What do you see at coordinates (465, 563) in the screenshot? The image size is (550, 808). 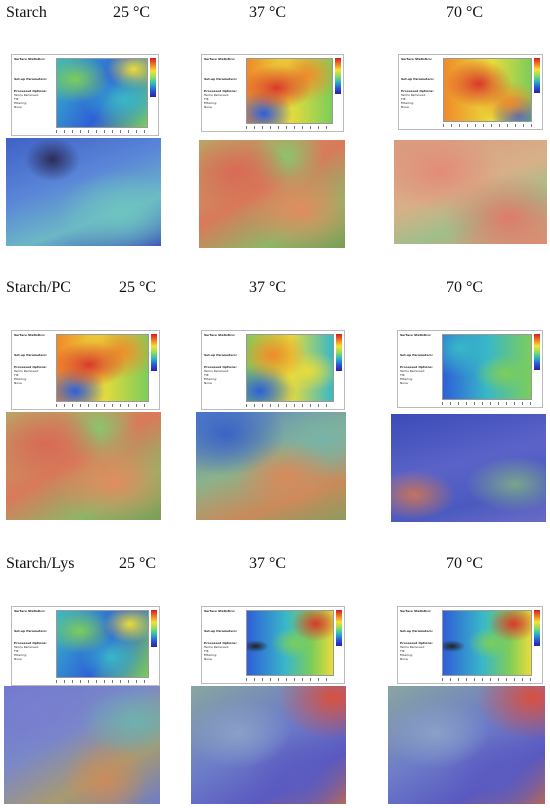 I see `temp-label-starch-lys-70: 70 °C` at bounding box center [465, 563].